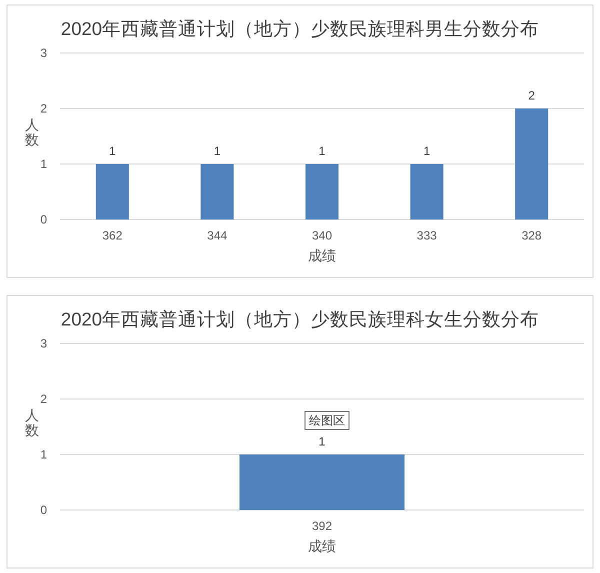 The height and width of the screenshot is (573, 600). Describe the element at coordinates (532, 95) in the screenshot. I see `data-label: 2` at that location.